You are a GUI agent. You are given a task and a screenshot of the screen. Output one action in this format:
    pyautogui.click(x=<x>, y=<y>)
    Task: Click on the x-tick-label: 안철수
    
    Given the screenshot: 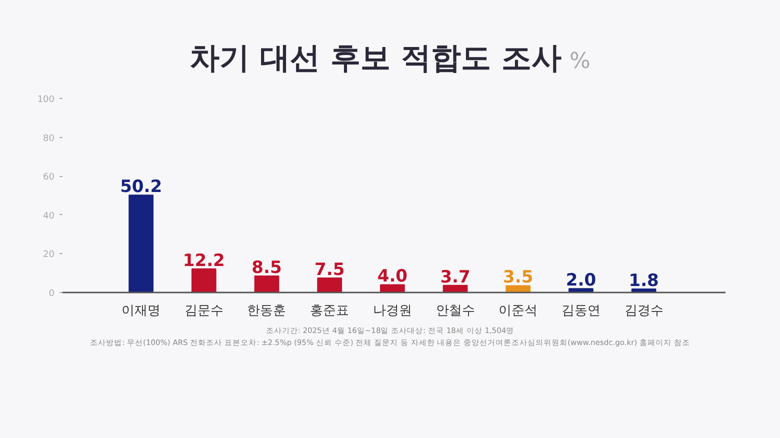 What is the action you would take?
    pyautogui.click(x=455, y=311)
    